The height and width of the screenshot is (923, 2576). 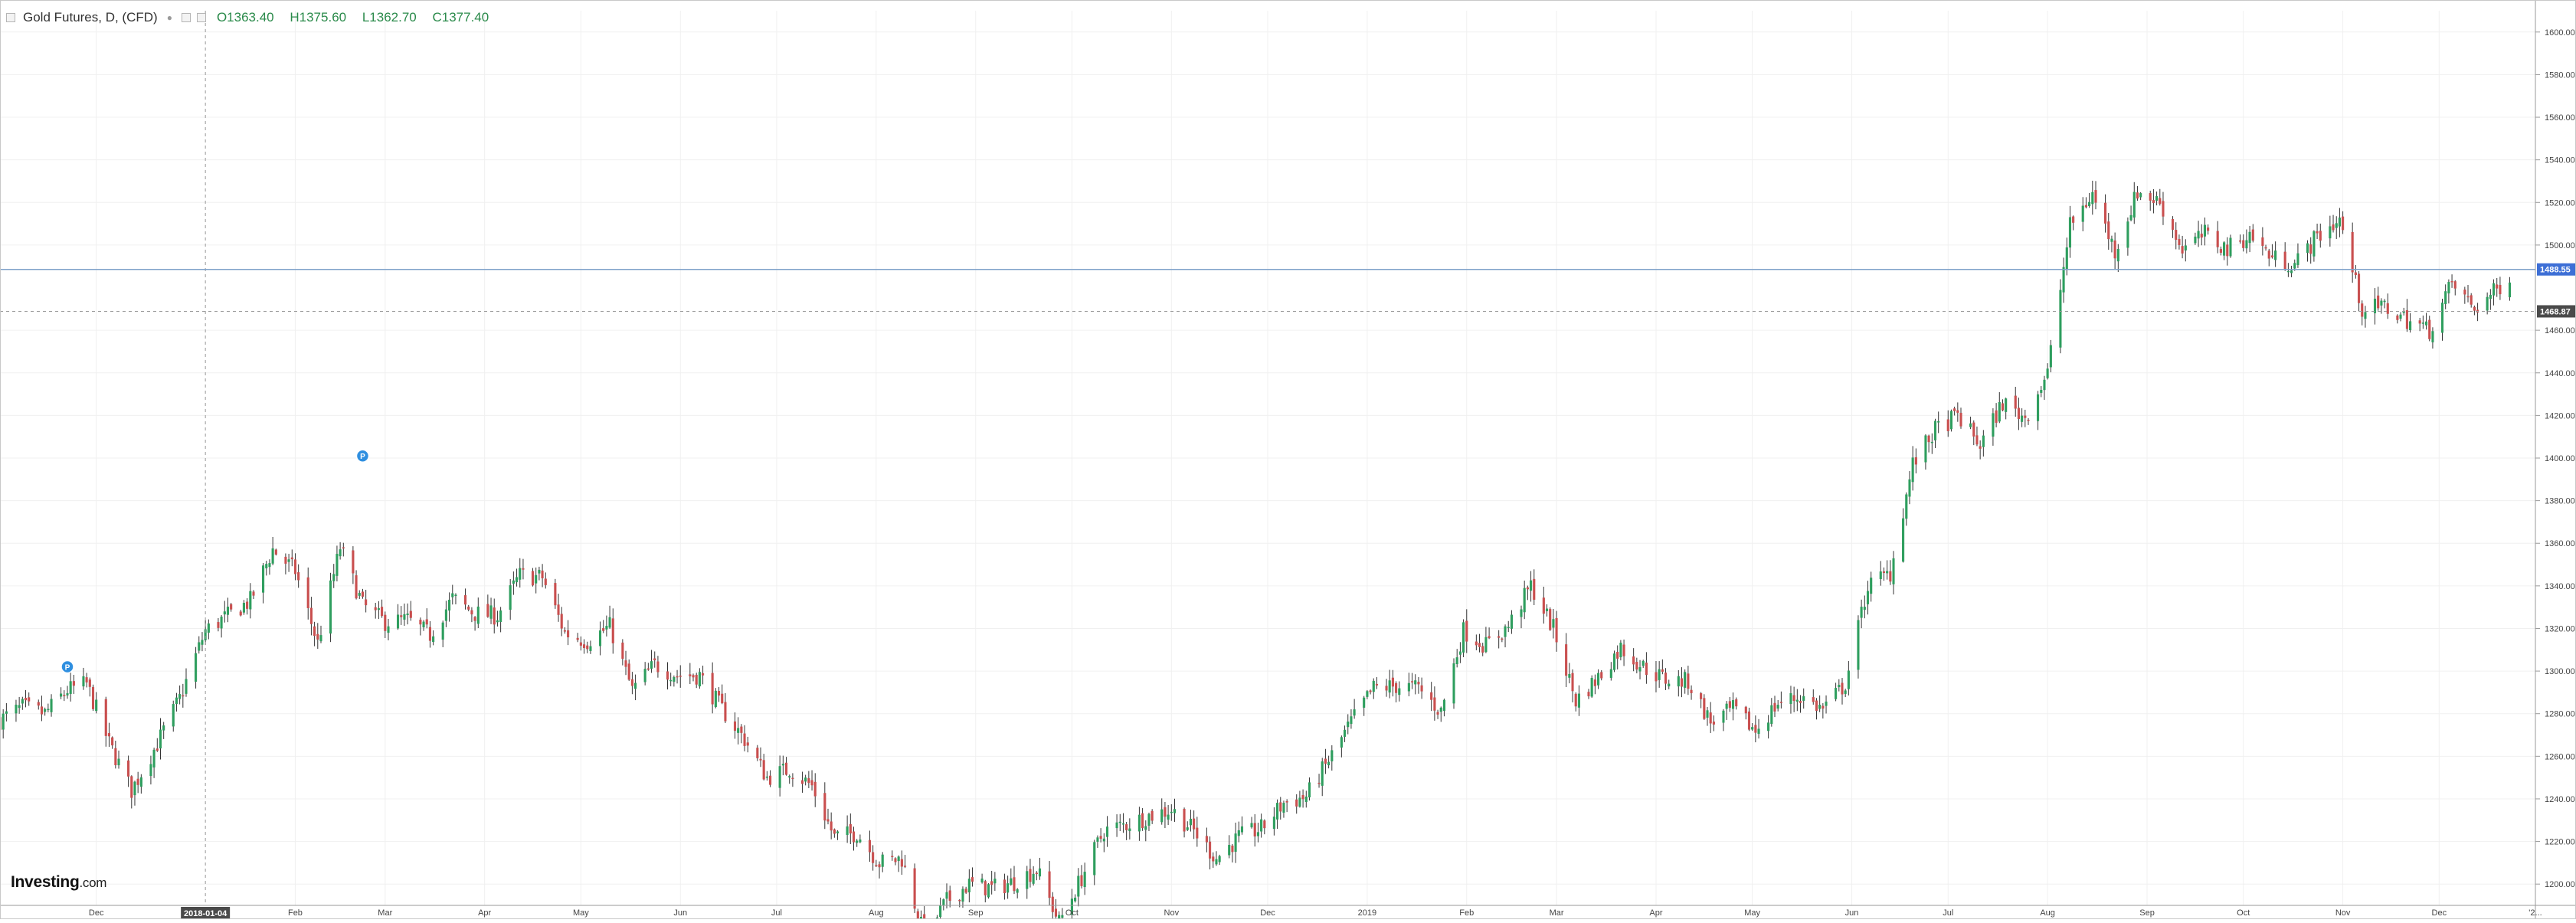 What do you see at coordinates (776, 913) in the screenshot?
I see `x-tick-label: Jul` at bounding box center [776, 913].